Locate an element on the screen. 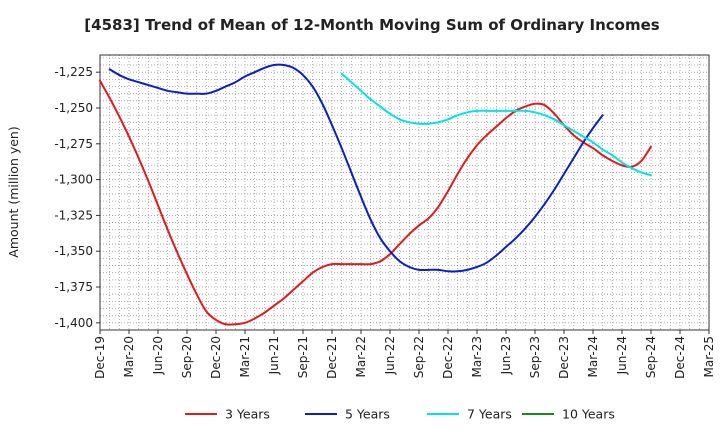  x-tick-label: Sep-23 is located at coordinates (535, 357).